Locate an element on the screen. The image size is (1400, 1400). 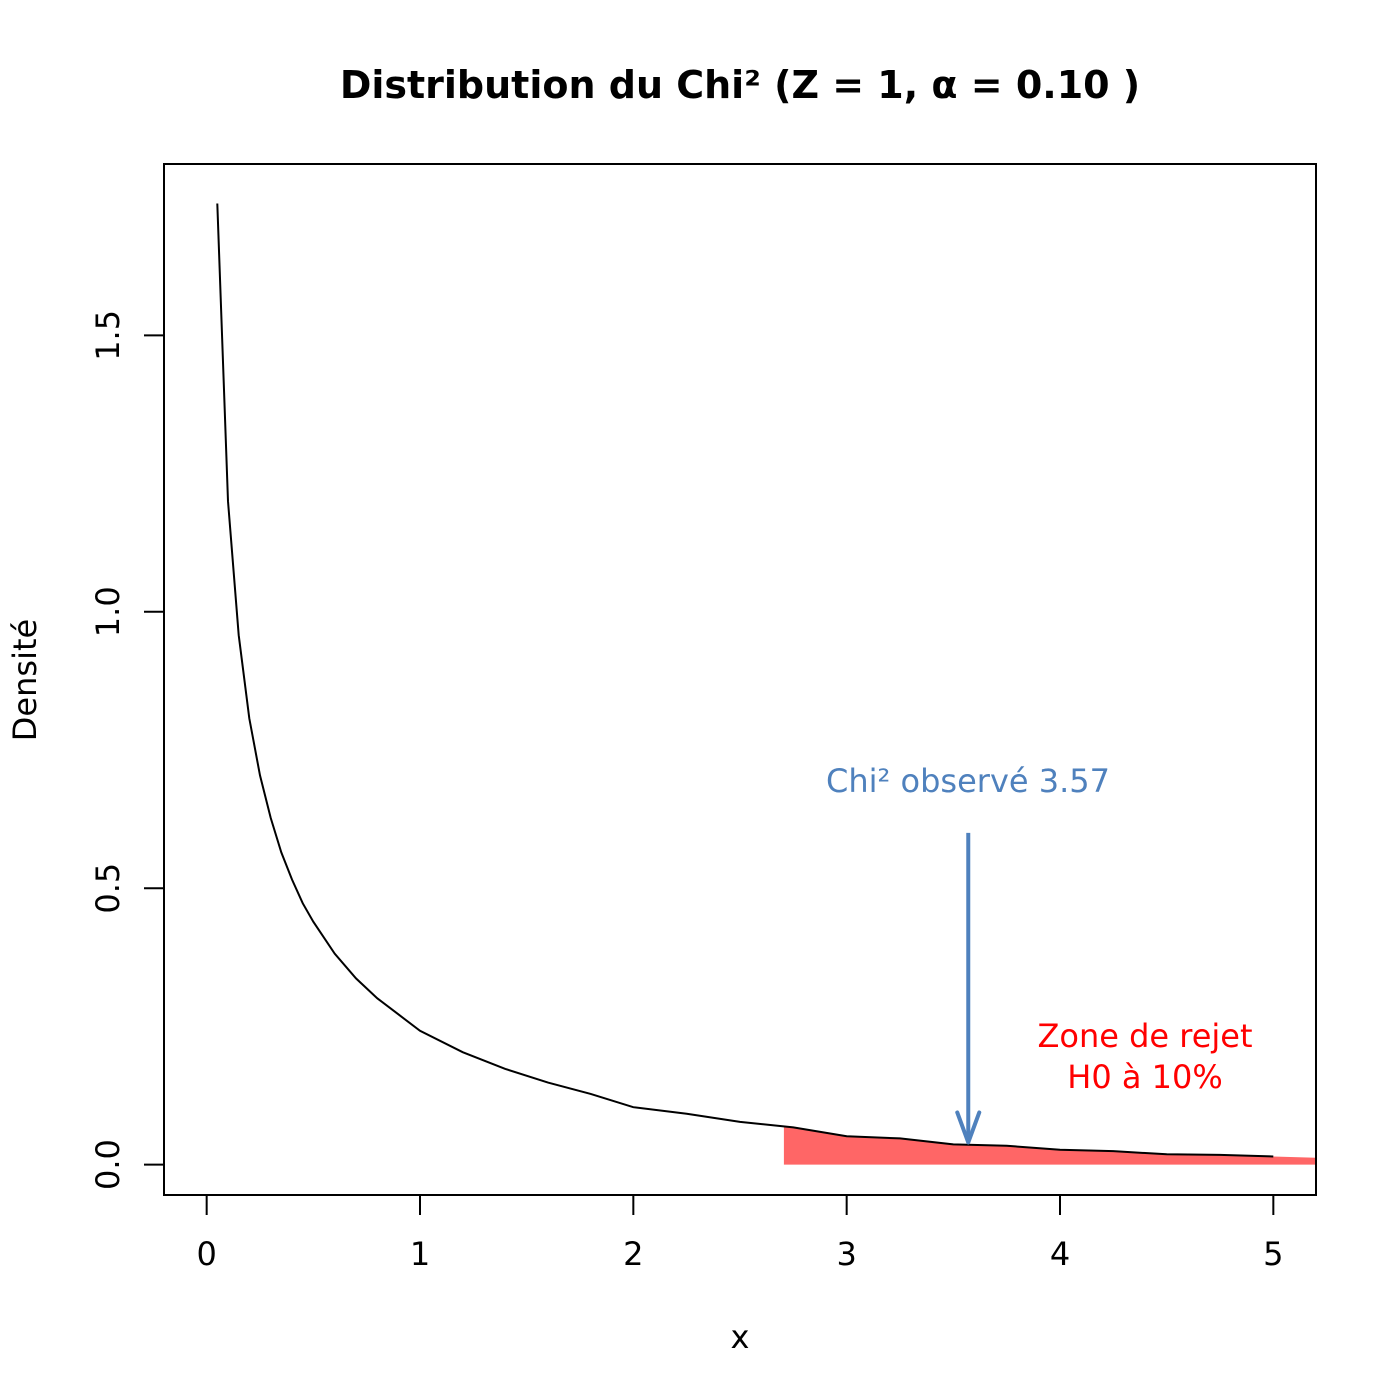
rejection-zone-label-line2: H0 à 10% is located at coordinates (1145, 1077).